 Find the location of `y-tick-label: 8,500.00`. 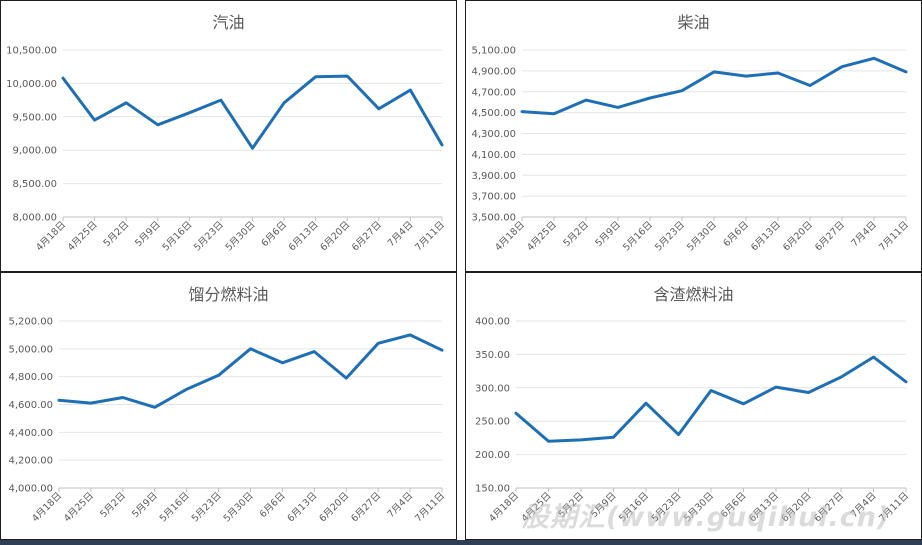

y-tick-label: 8,500.00 is located at coordinates (34, 184).